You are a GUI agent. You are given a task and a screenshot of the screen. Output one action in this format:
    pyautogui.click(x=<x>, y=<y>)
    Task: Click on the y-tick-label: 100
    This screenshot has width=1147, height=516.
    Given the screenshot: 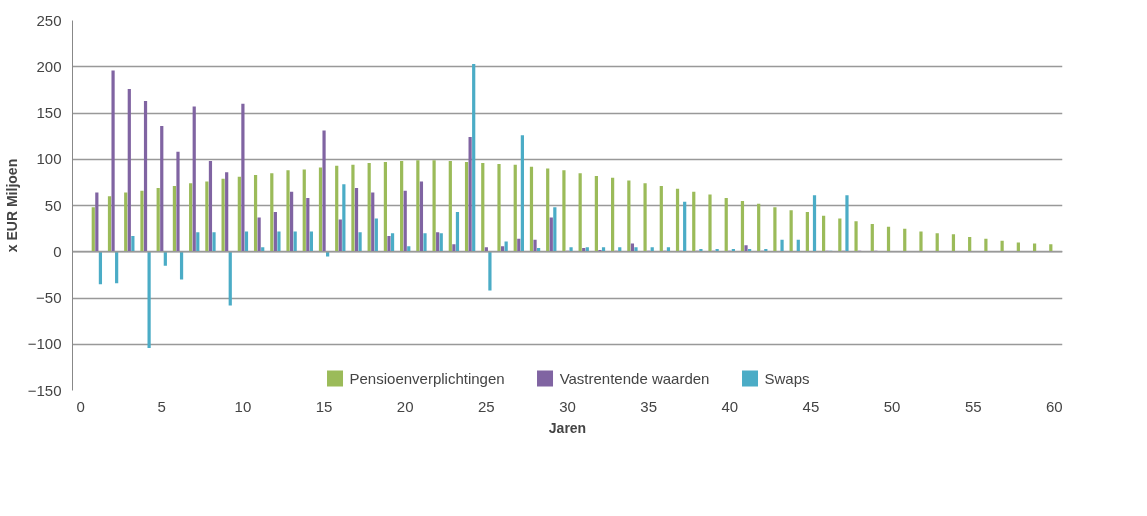 What is the action you would take?
    pyautogui.click(x=49, y=159)
    